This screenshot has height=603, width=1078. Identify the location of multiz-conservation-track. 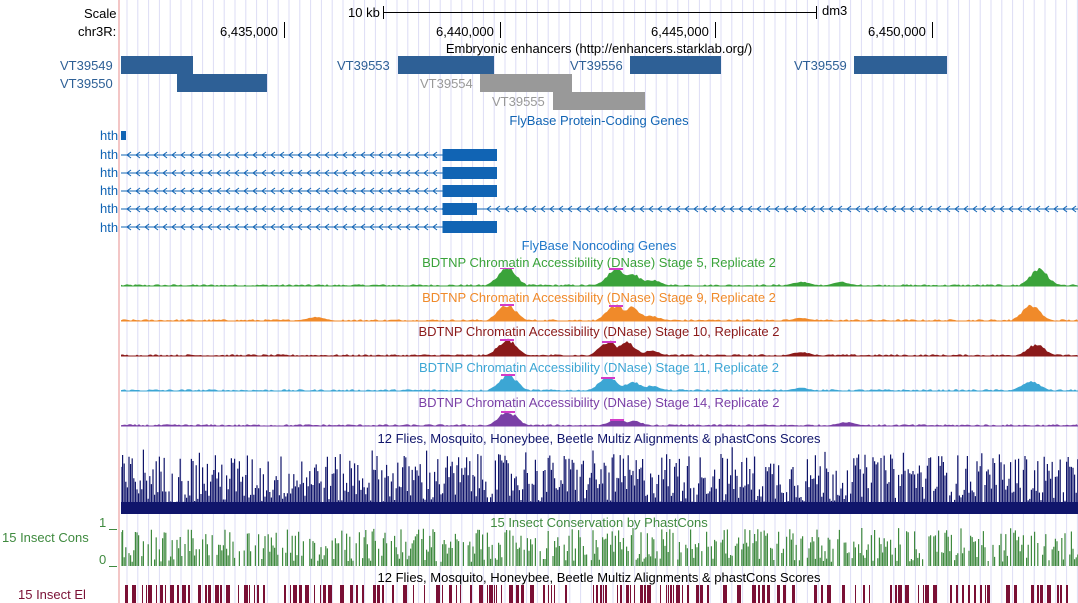
(599, 480).